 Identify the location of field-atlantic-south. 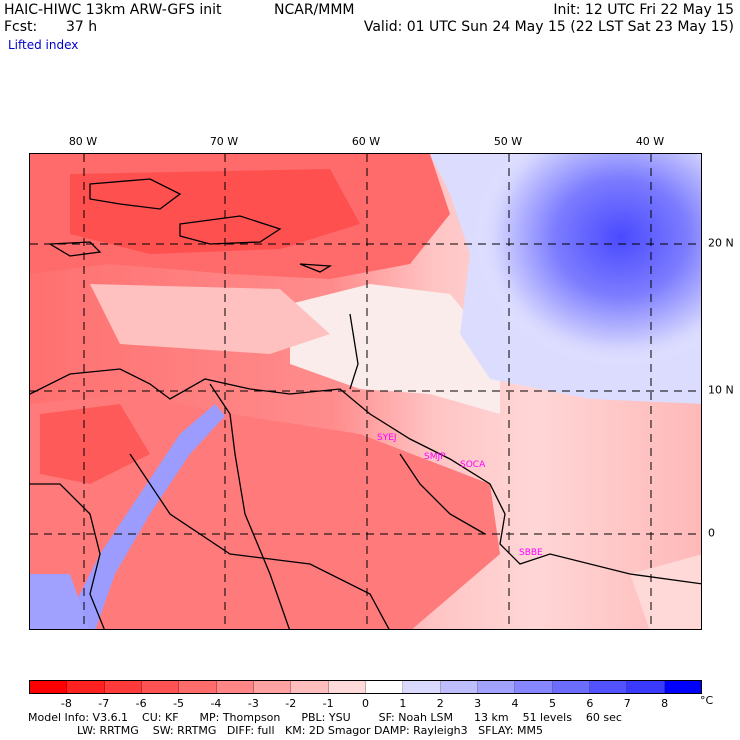
(665, 591).